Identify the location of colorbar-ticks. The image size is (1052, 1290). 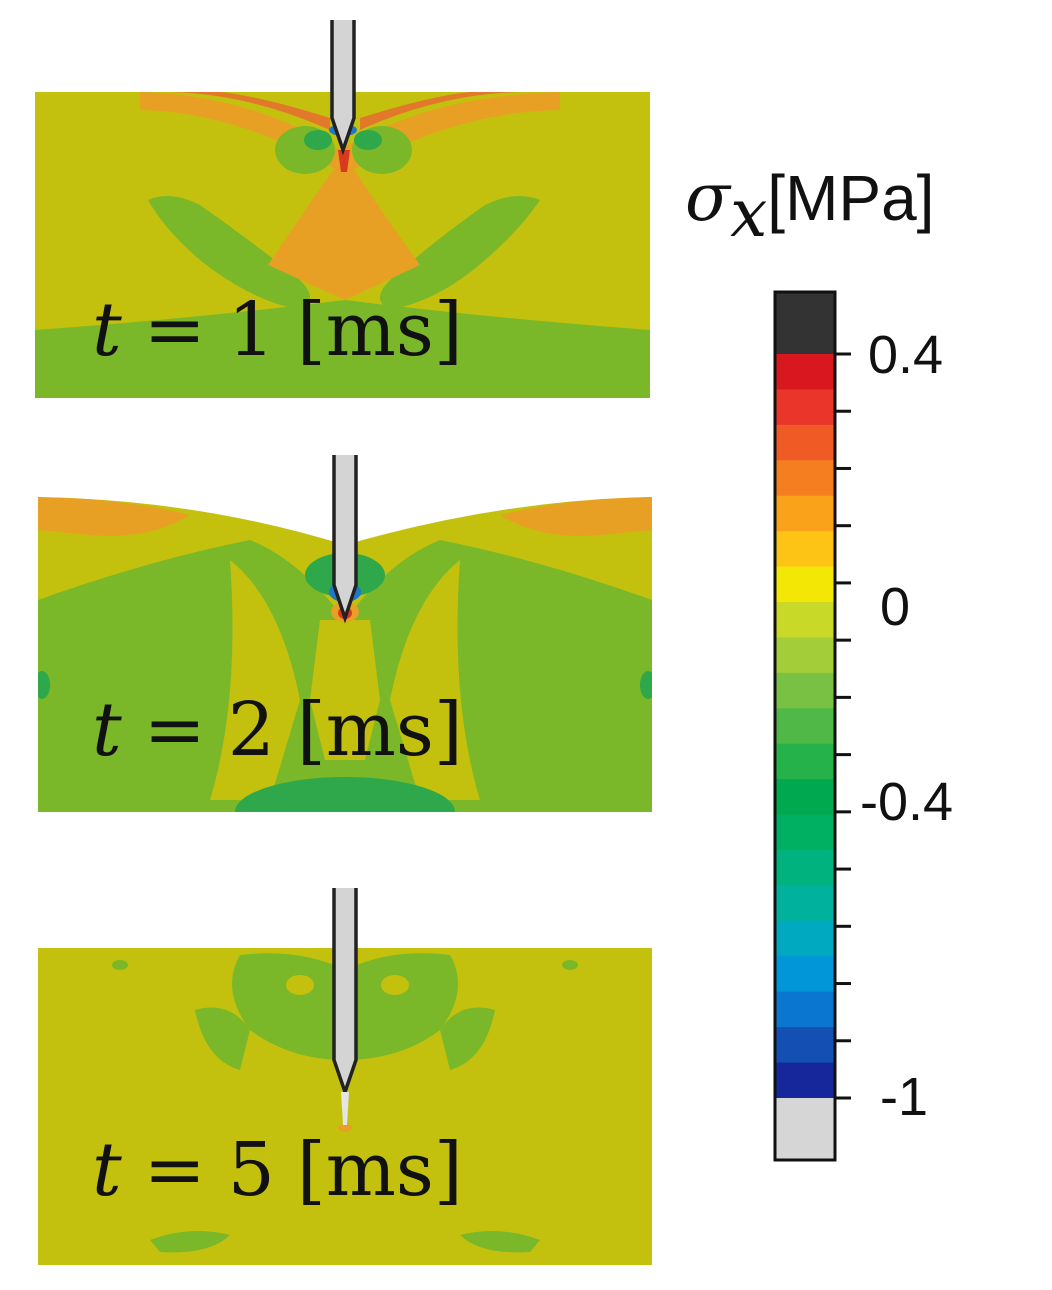
(843, 726).